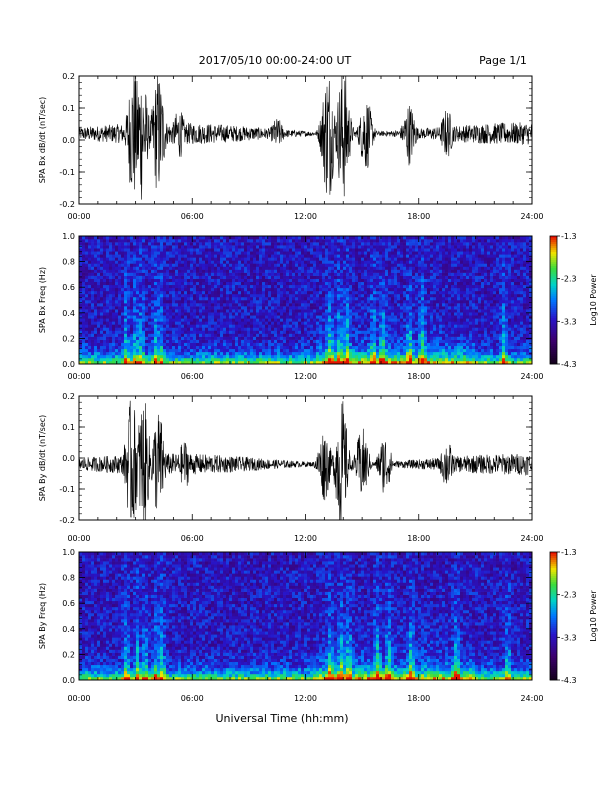 This screenshot has width=612, height=796. I want to click on y-axis-label: SPA Bx dB/dt (nT/sec), so click(42, 140).